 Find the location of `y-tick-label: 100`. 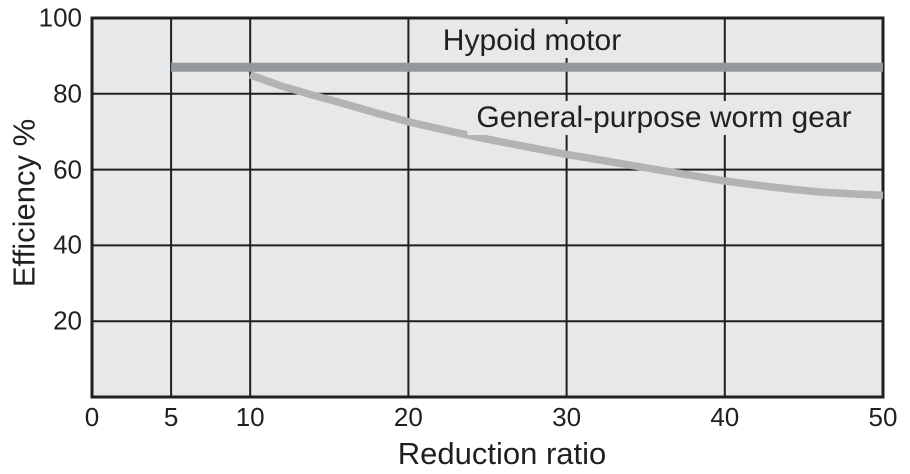

y-tick-label: 100 is located at coordinates (60, 17).